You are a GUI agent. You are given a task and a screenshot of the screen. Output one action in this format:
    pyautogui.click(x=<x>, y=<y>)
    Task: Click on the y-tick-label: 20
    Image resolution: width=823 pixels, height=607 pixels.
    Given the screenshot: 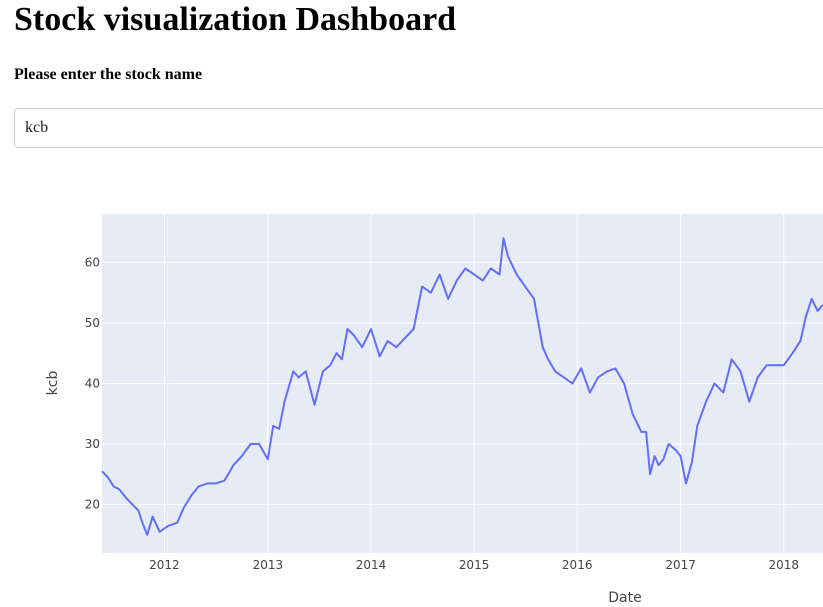 What is the action you would take?
    pyautogui.click(x=92, y=505)
    